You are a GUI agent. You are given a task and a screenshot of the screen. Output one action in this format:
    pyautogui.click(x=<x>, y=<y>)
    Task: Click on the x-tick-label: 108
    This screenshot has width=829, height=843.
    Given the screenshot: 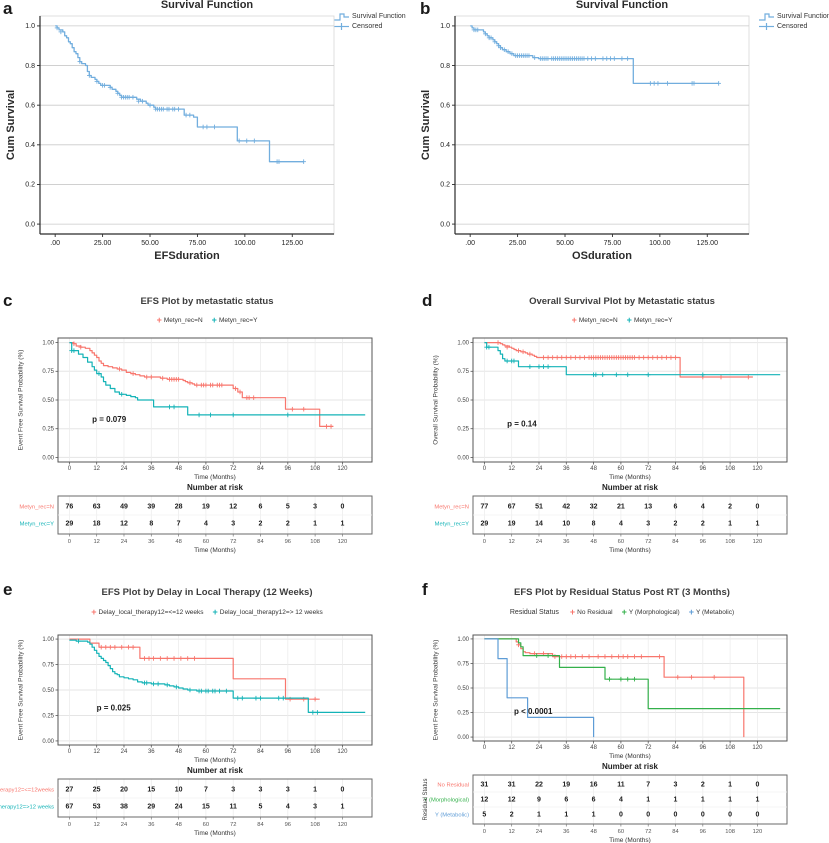 What is the action you would take?
    pyautogui.click(x=730, y=748)
    